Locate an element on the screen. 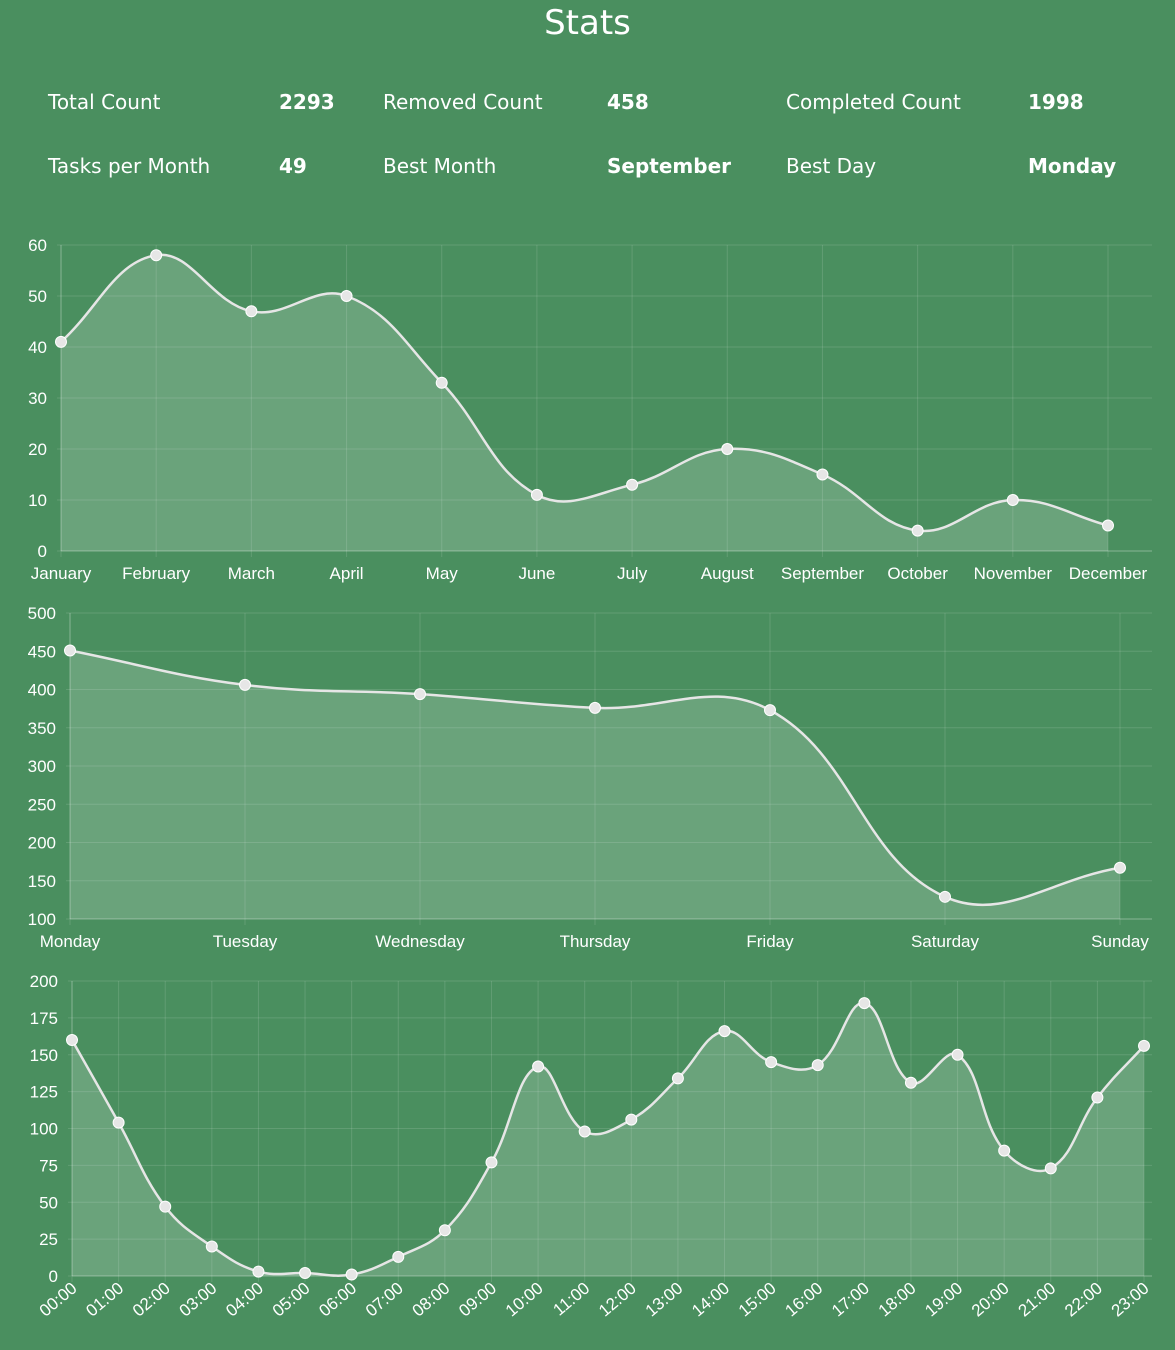 This screenshot has height=1350, width=1175. x-tick-label: 13:00 is located at coordinates (664, 1300).